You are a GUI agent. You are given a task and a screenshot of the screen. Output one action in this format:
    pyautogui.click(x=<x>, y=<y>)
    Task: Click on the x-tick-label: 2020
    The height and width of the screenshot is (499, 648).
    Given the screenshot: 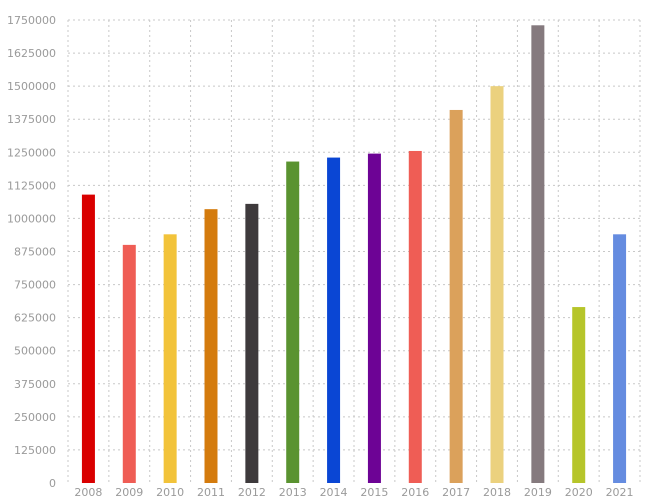 What is the action you would take?
    pyautogui.click(x=579, y=492)
    